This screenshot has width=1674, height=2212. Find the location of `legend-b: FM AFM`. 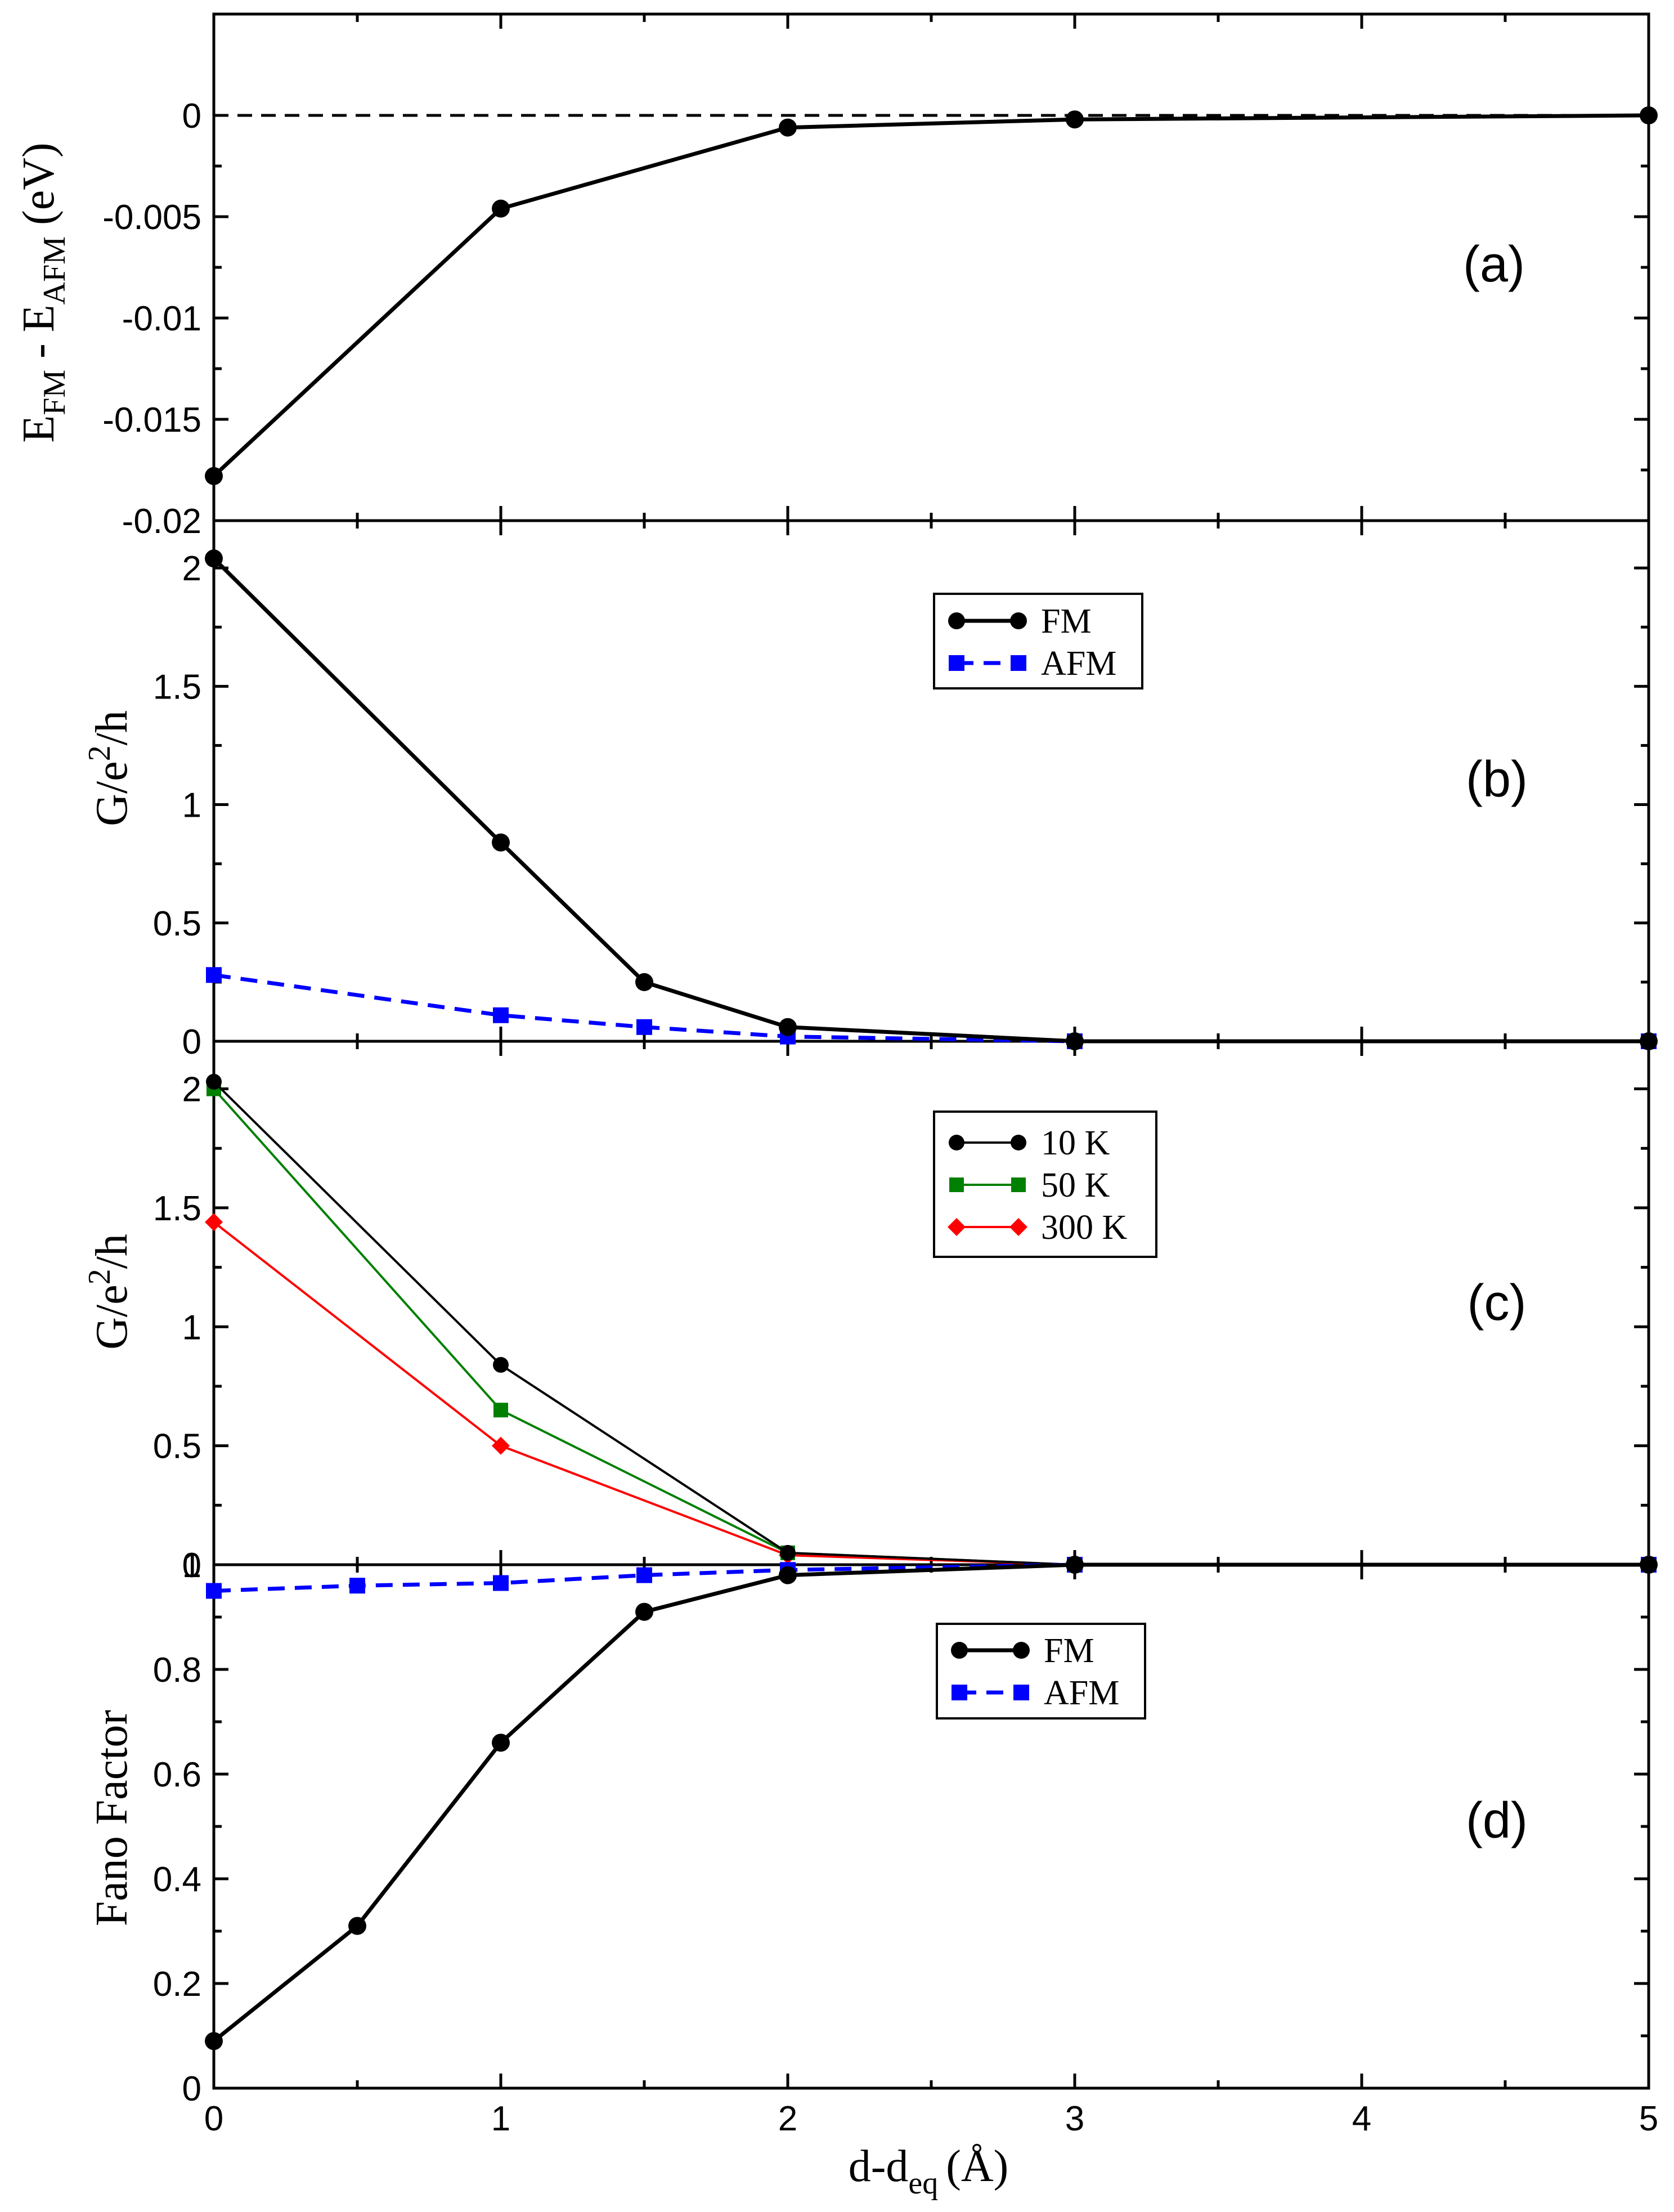

legend-b: FM AFM is located at coordinates (1038, 641).